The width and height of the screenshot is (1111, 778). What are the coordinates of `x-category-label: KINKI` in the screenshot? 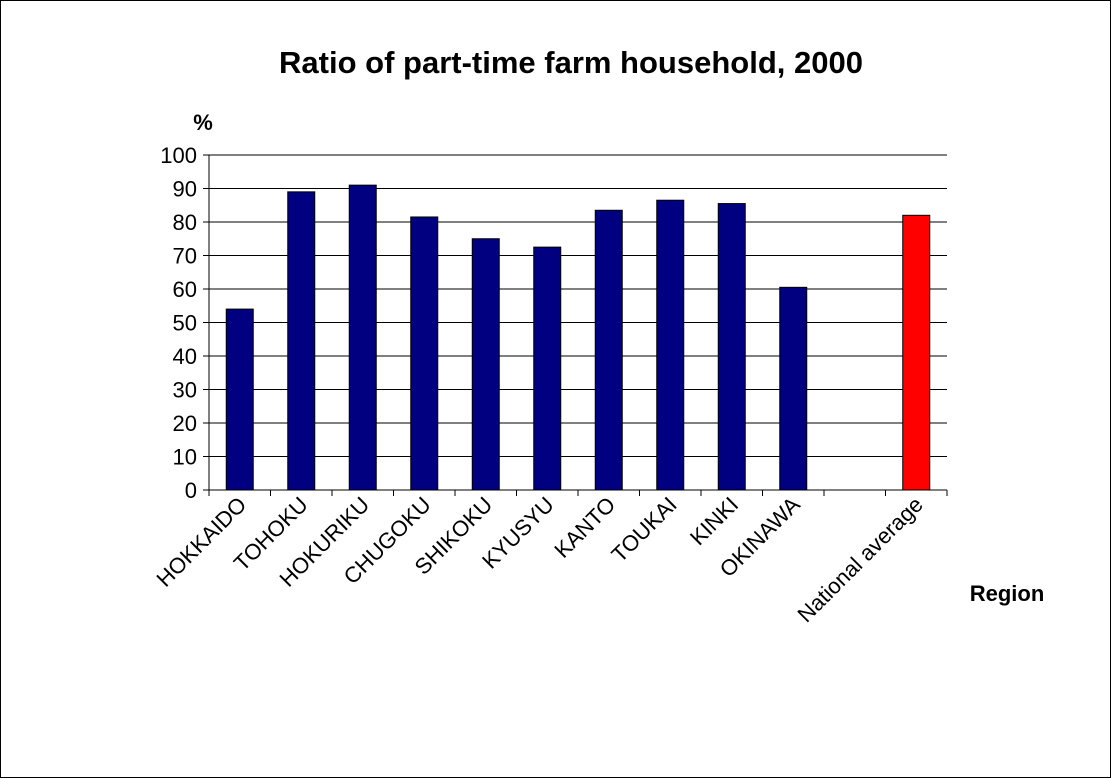 It's located at (714, 521).